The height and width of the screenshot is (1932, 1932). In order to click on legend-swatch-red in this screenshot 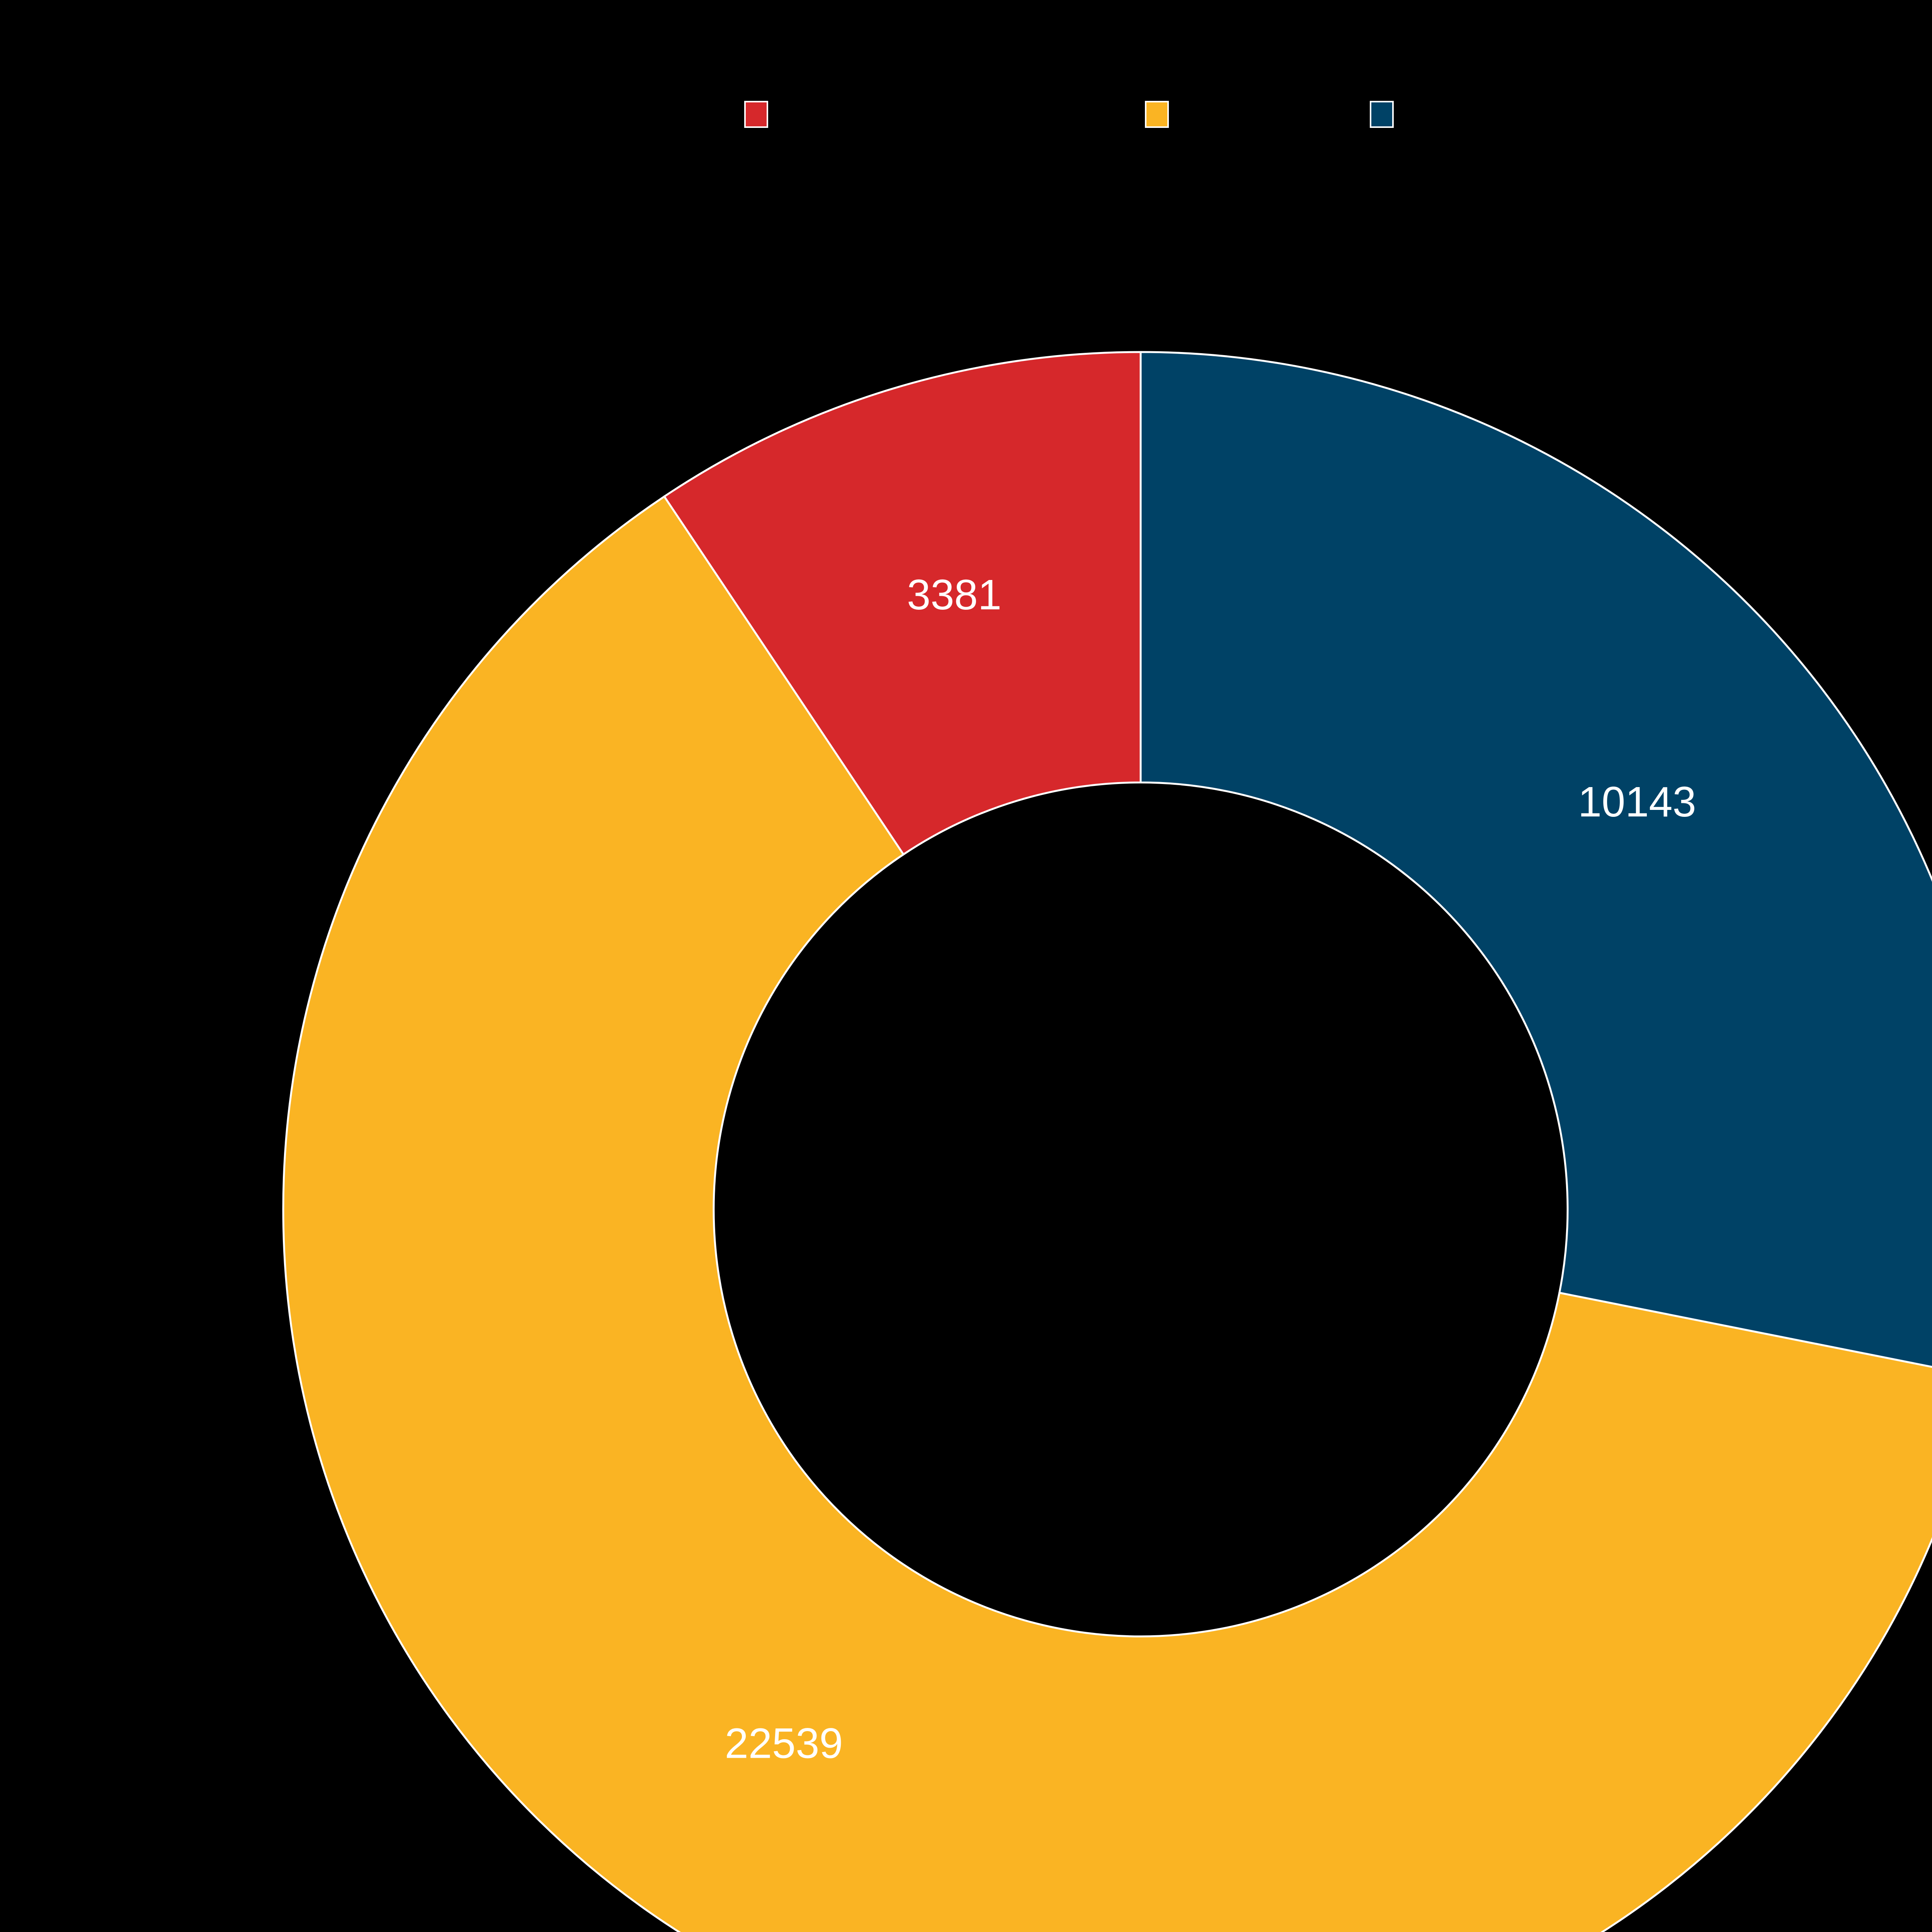, I will do `click(756, 114)`.